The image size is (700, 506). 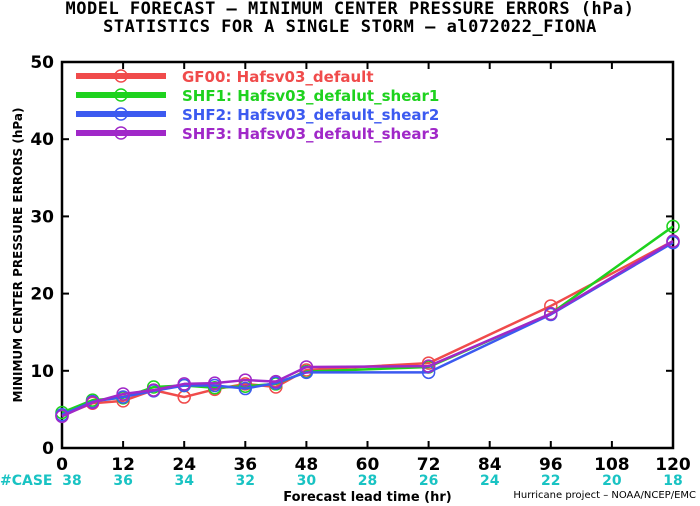 What do you see at coordinates (551, 465) in the screenshot?
I see `x-tick-label: 96` at bounding box center [551, 465].